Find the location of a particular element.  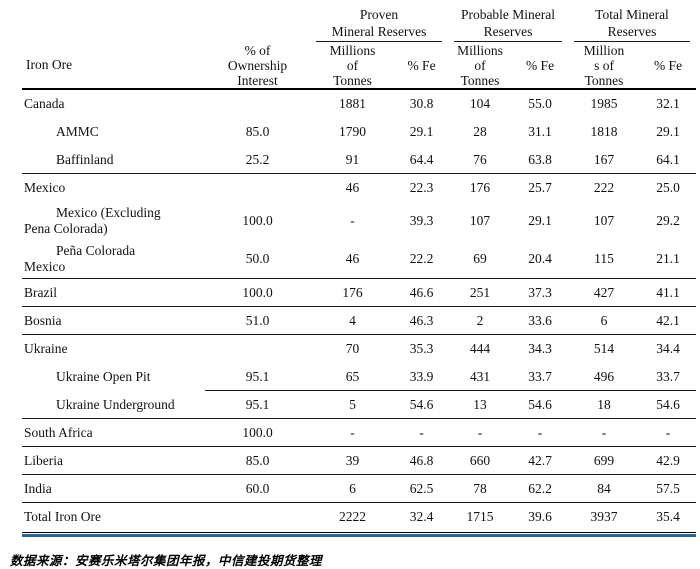

cell-value: 46.8 is located at coordinates (421, 460).